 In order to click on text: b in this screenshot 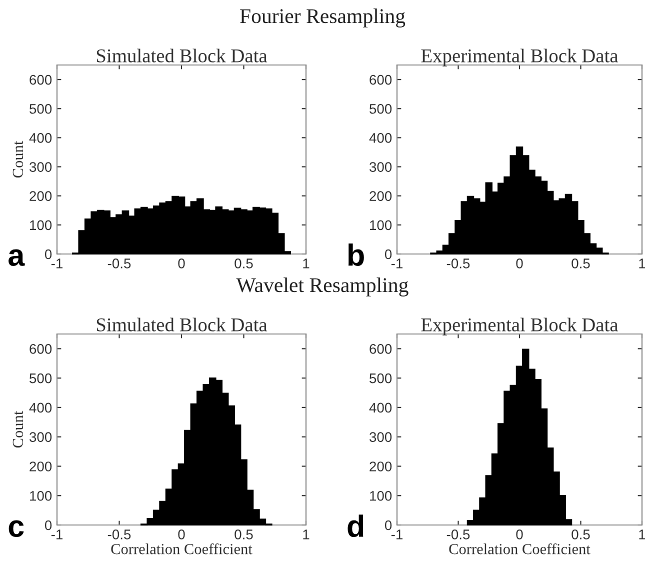, I will do `click(356, 255)`.